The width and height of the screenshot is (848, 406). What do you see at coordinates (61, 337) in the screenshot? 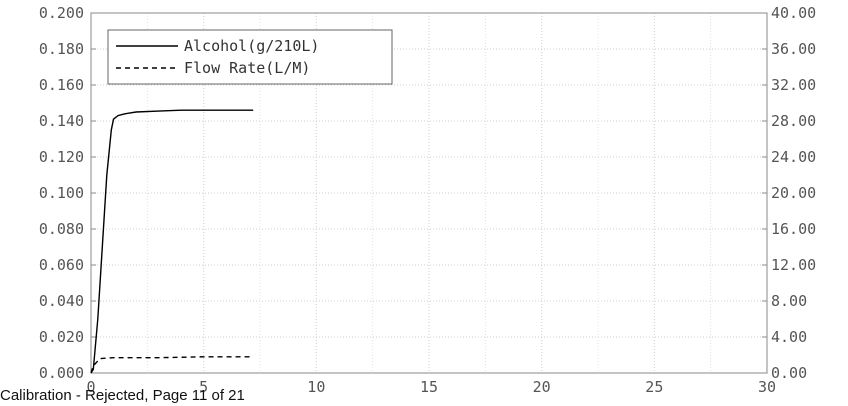
I see `left-tick-label: 0.020` at bounding box center [61, 337].